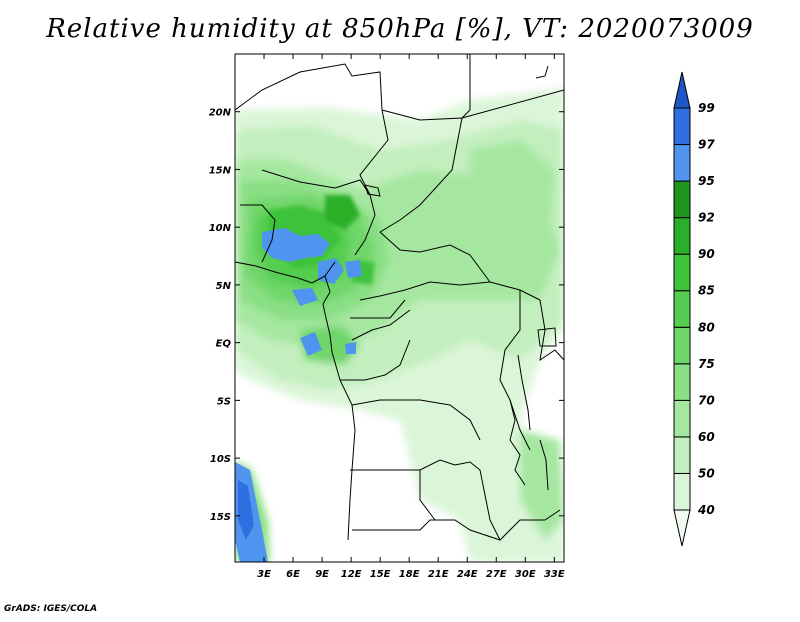 The image size is (800, 622). I want to click on colorbar: 40 50 60 70 75 80 85 90 92 95 97 99, so click(694, 309).